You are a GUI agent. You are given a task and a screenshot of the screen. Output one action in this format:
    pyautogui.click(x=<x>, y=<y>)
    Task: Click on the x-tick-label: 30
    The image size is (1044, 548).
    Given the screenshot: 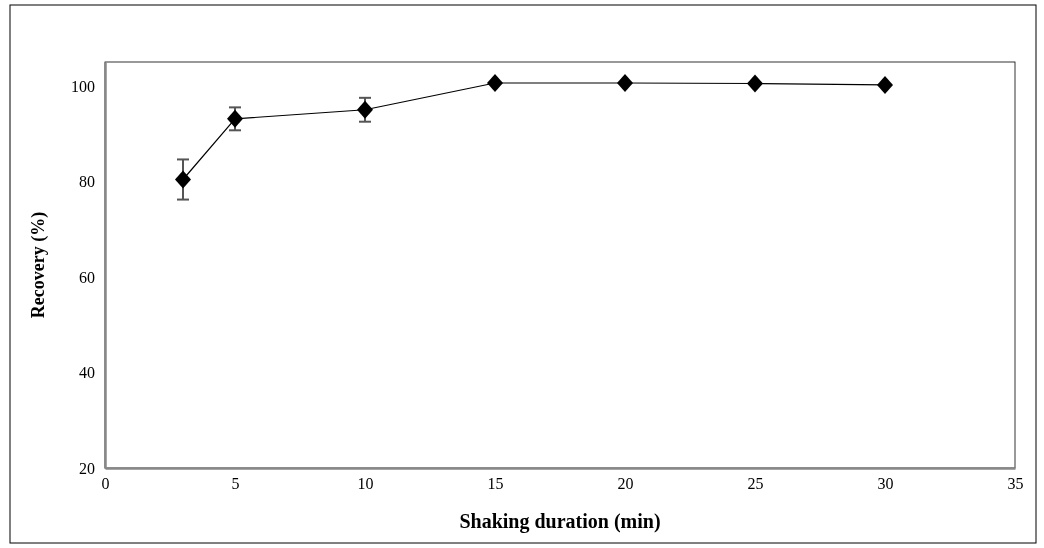 What is the action you would take?
    pyautogui.click(x=885, y=484)
    